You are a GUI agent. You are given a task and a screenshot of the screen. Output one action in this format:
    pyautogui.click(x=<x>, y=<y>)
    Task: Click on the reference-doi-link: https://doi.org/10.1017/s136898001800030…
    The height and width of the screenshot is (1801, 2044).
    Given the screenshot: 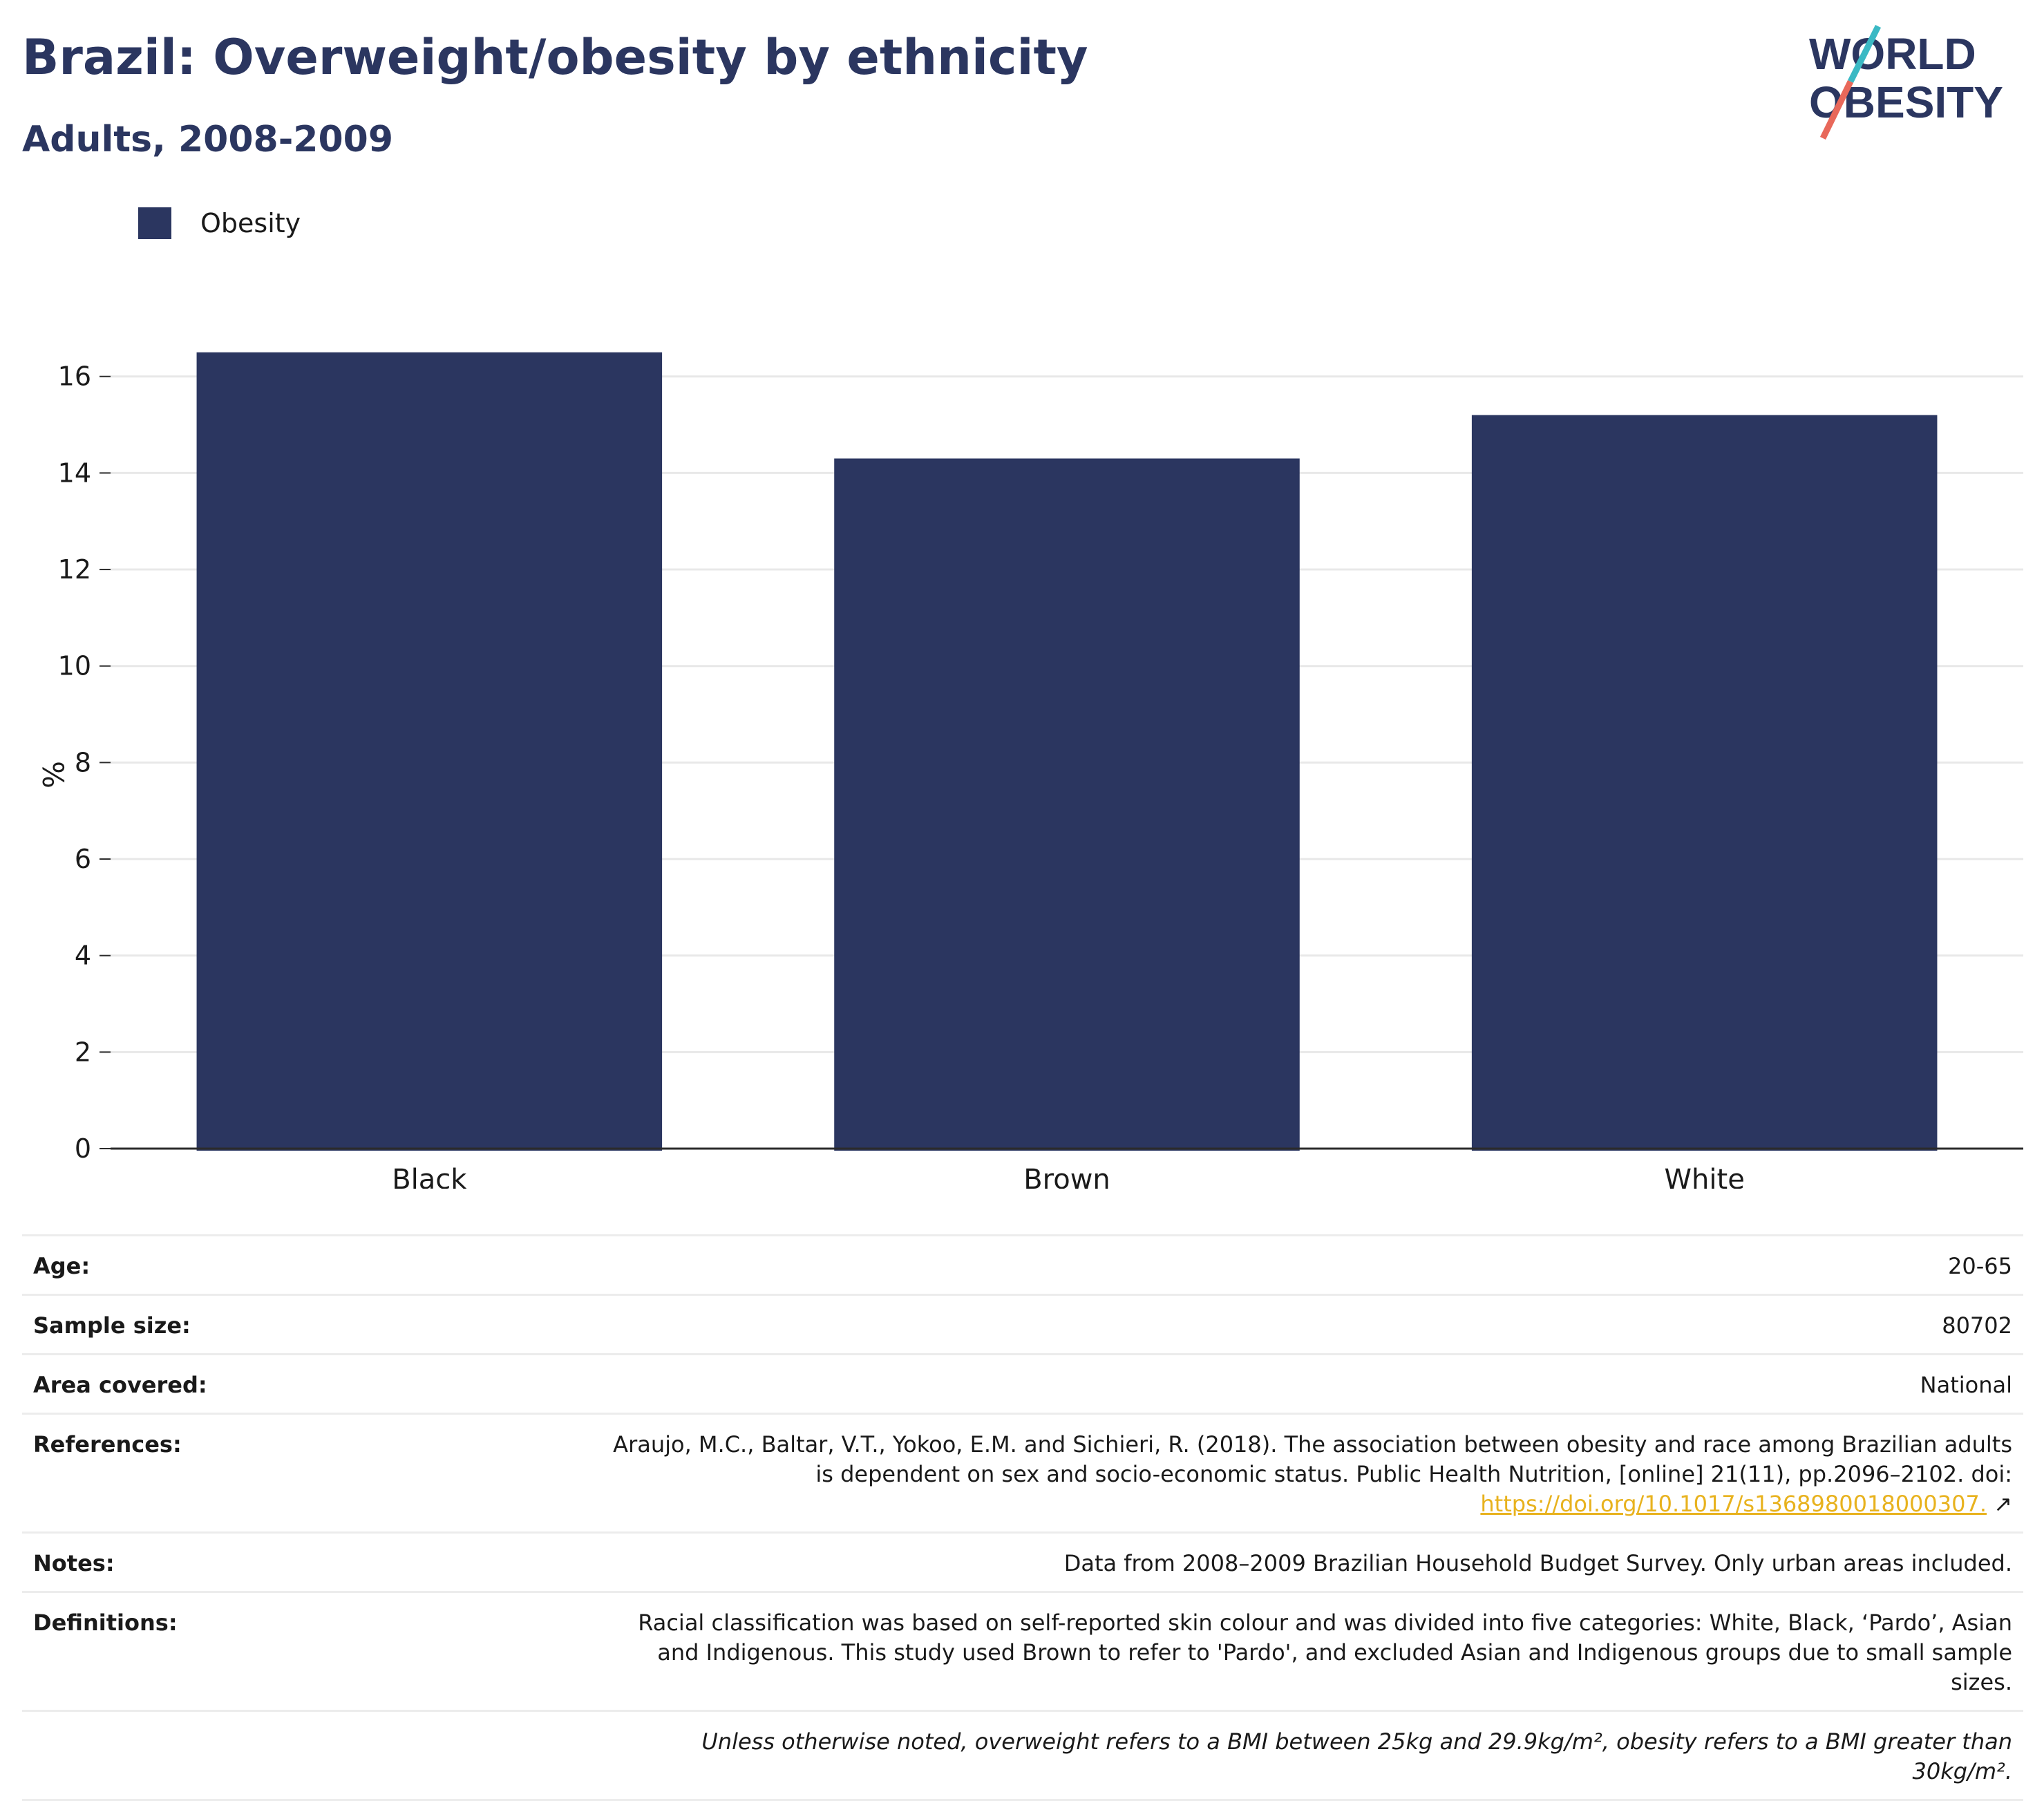 What is the action you would take?
    pyautogui.click(x=1733, y=1504)
    